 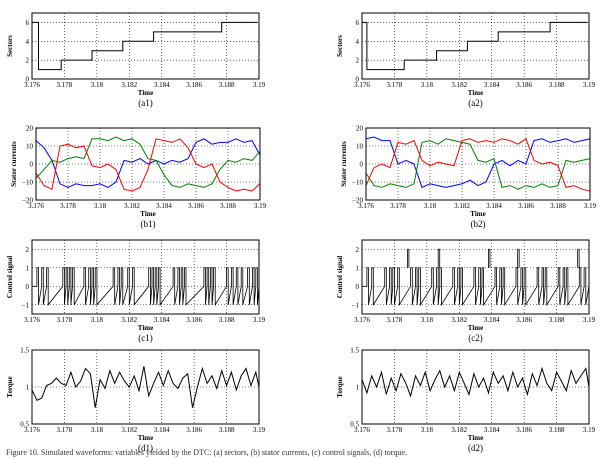 What do you see at coordinates (145, 338) in the screenshot?
I see `subplot-caption: (c1)` at bounding box center [145, 338].